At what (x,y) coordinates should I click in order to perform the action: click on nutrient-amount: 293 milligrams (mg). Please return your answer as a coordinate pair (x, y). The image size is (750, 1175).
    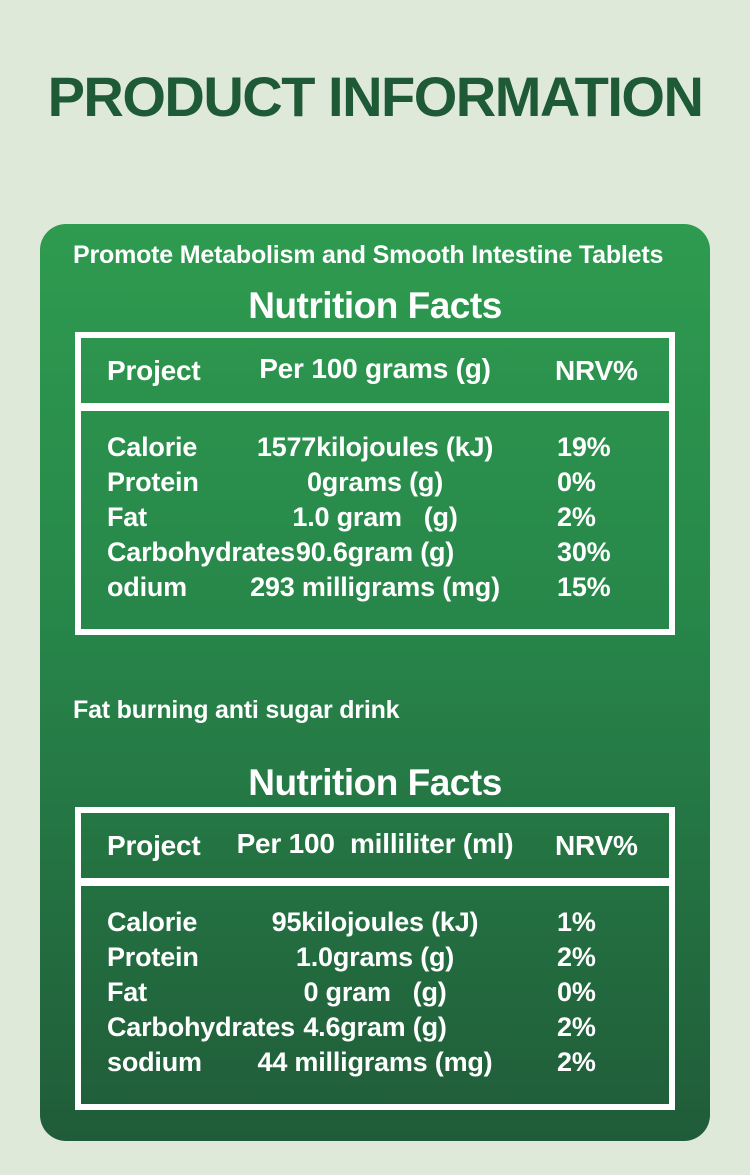
    Looking at the image, I should click on (375, 587).